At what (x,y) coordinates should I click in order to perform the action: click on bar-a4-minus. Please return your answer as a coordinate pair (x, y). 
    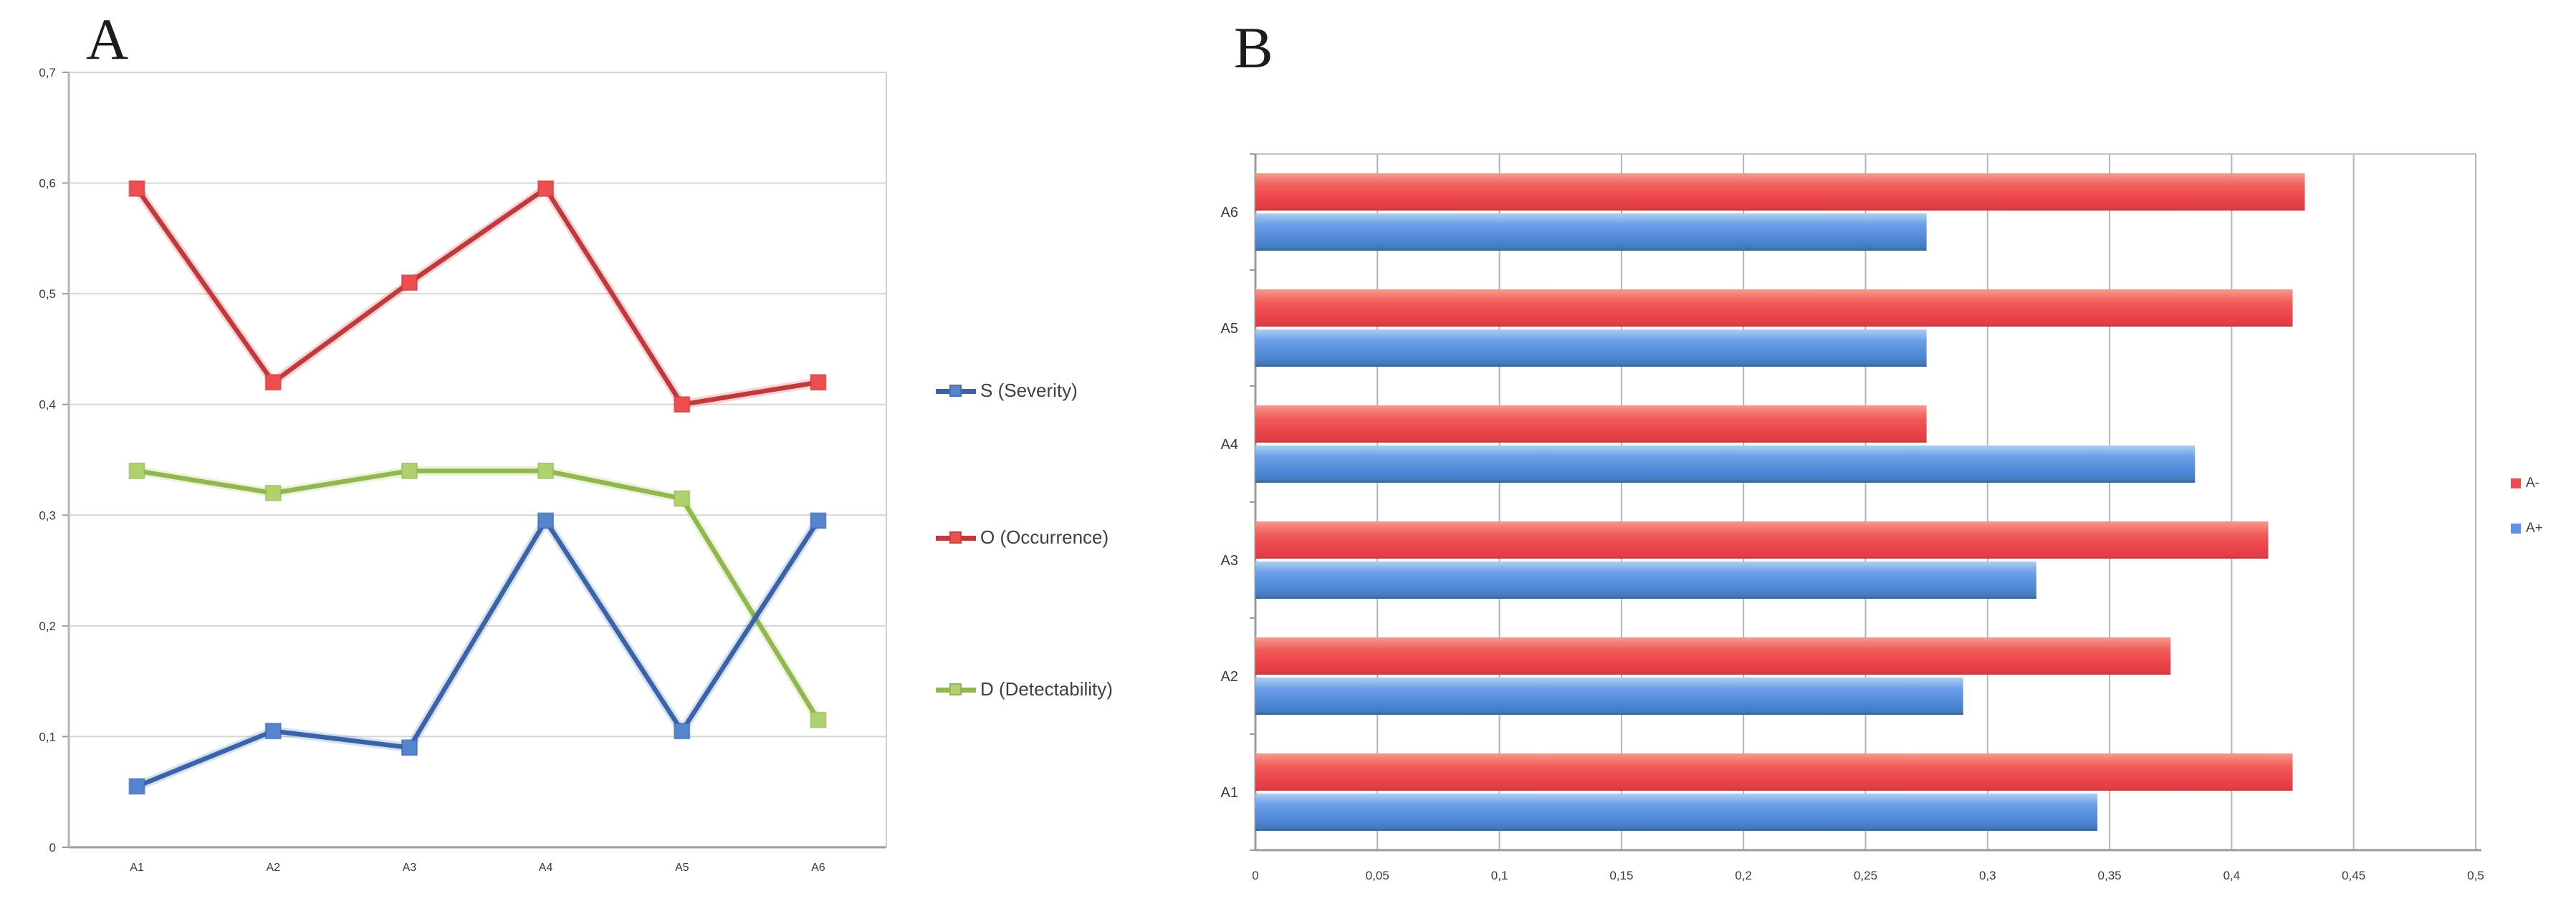
    Looking at the image, I should click on (1591, 424).